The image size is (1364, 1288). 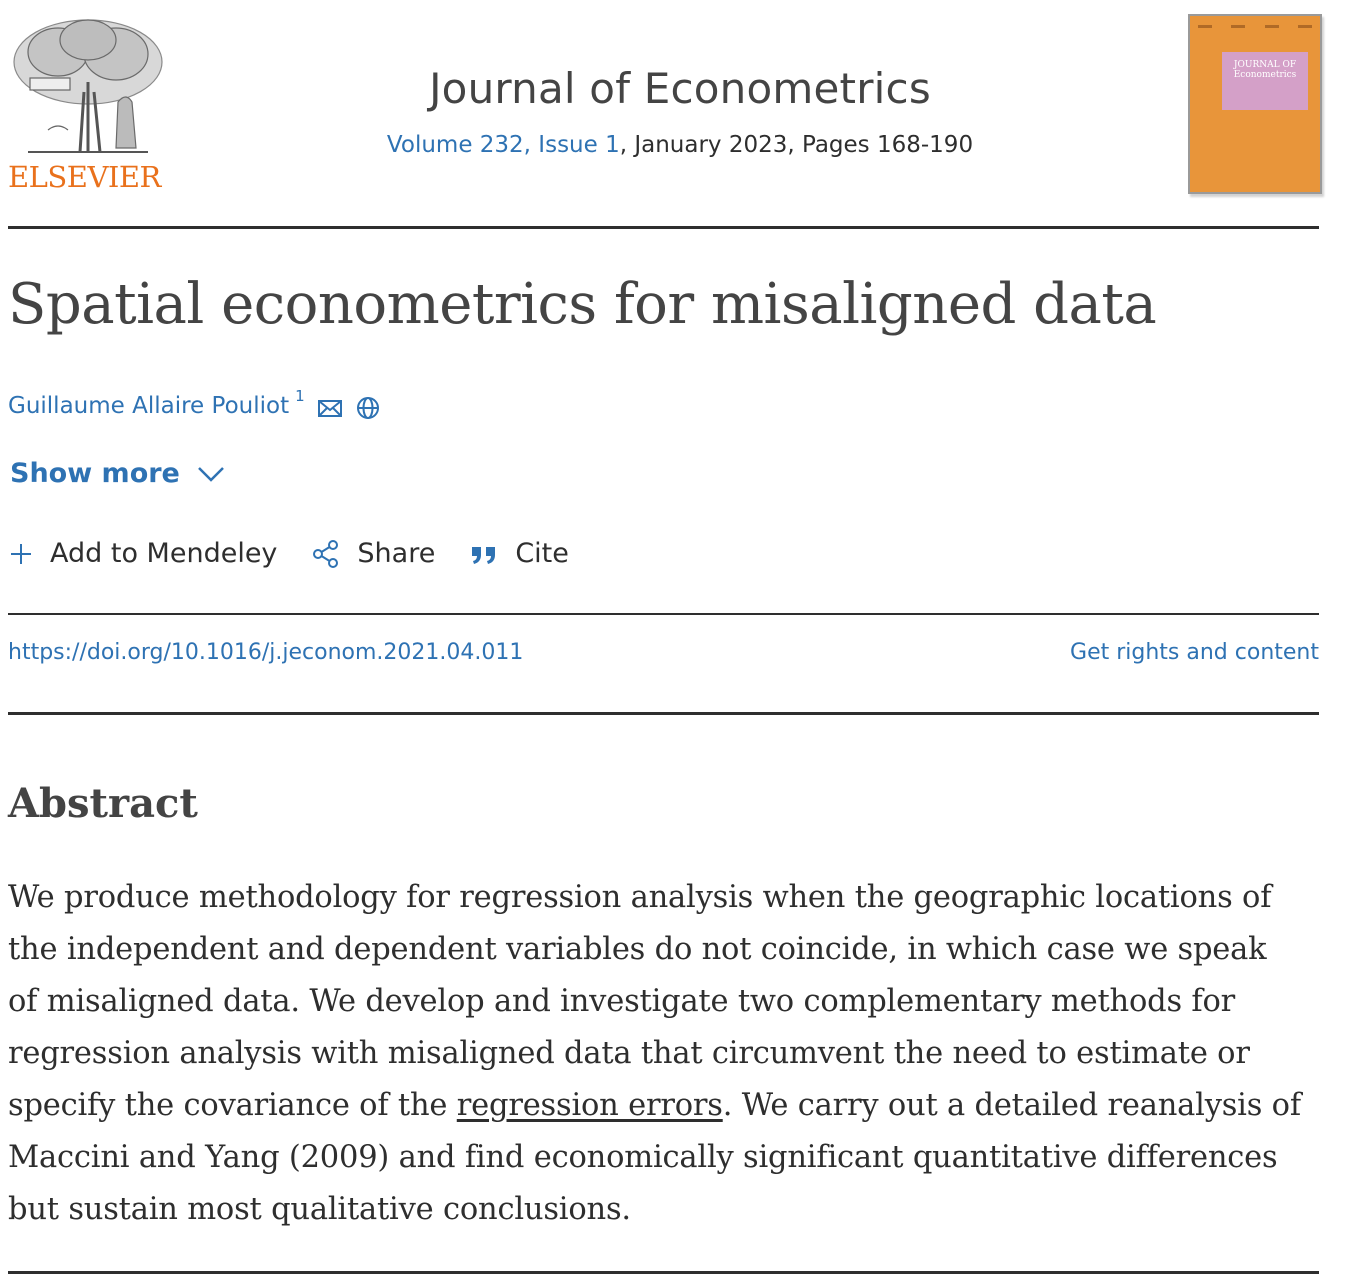 I want to click on globe-icon, so click(x=368, y=408).